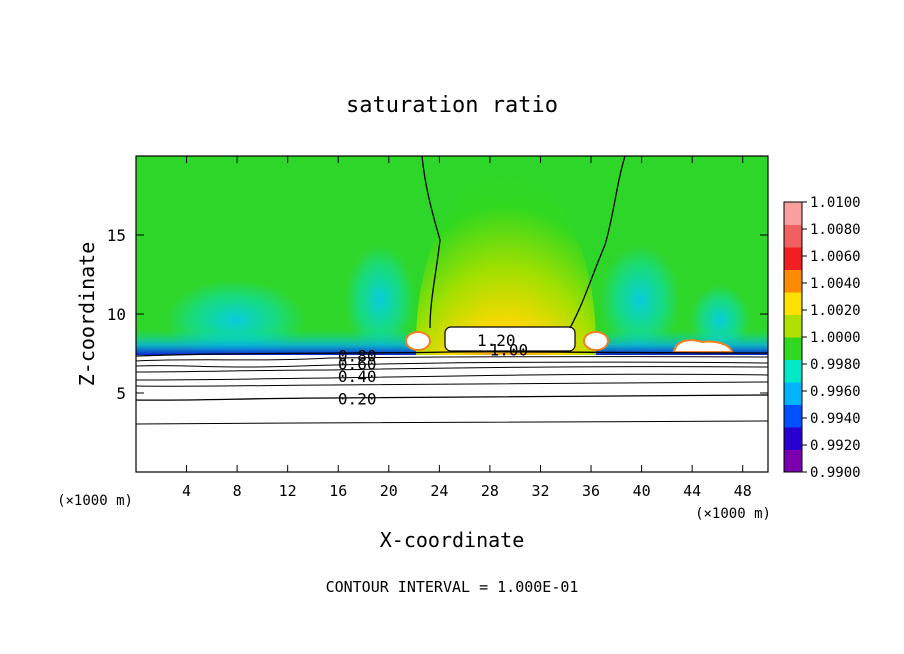 This screenshot has height=654, width=904. I want to click on cloud-base, so click(510, 339).